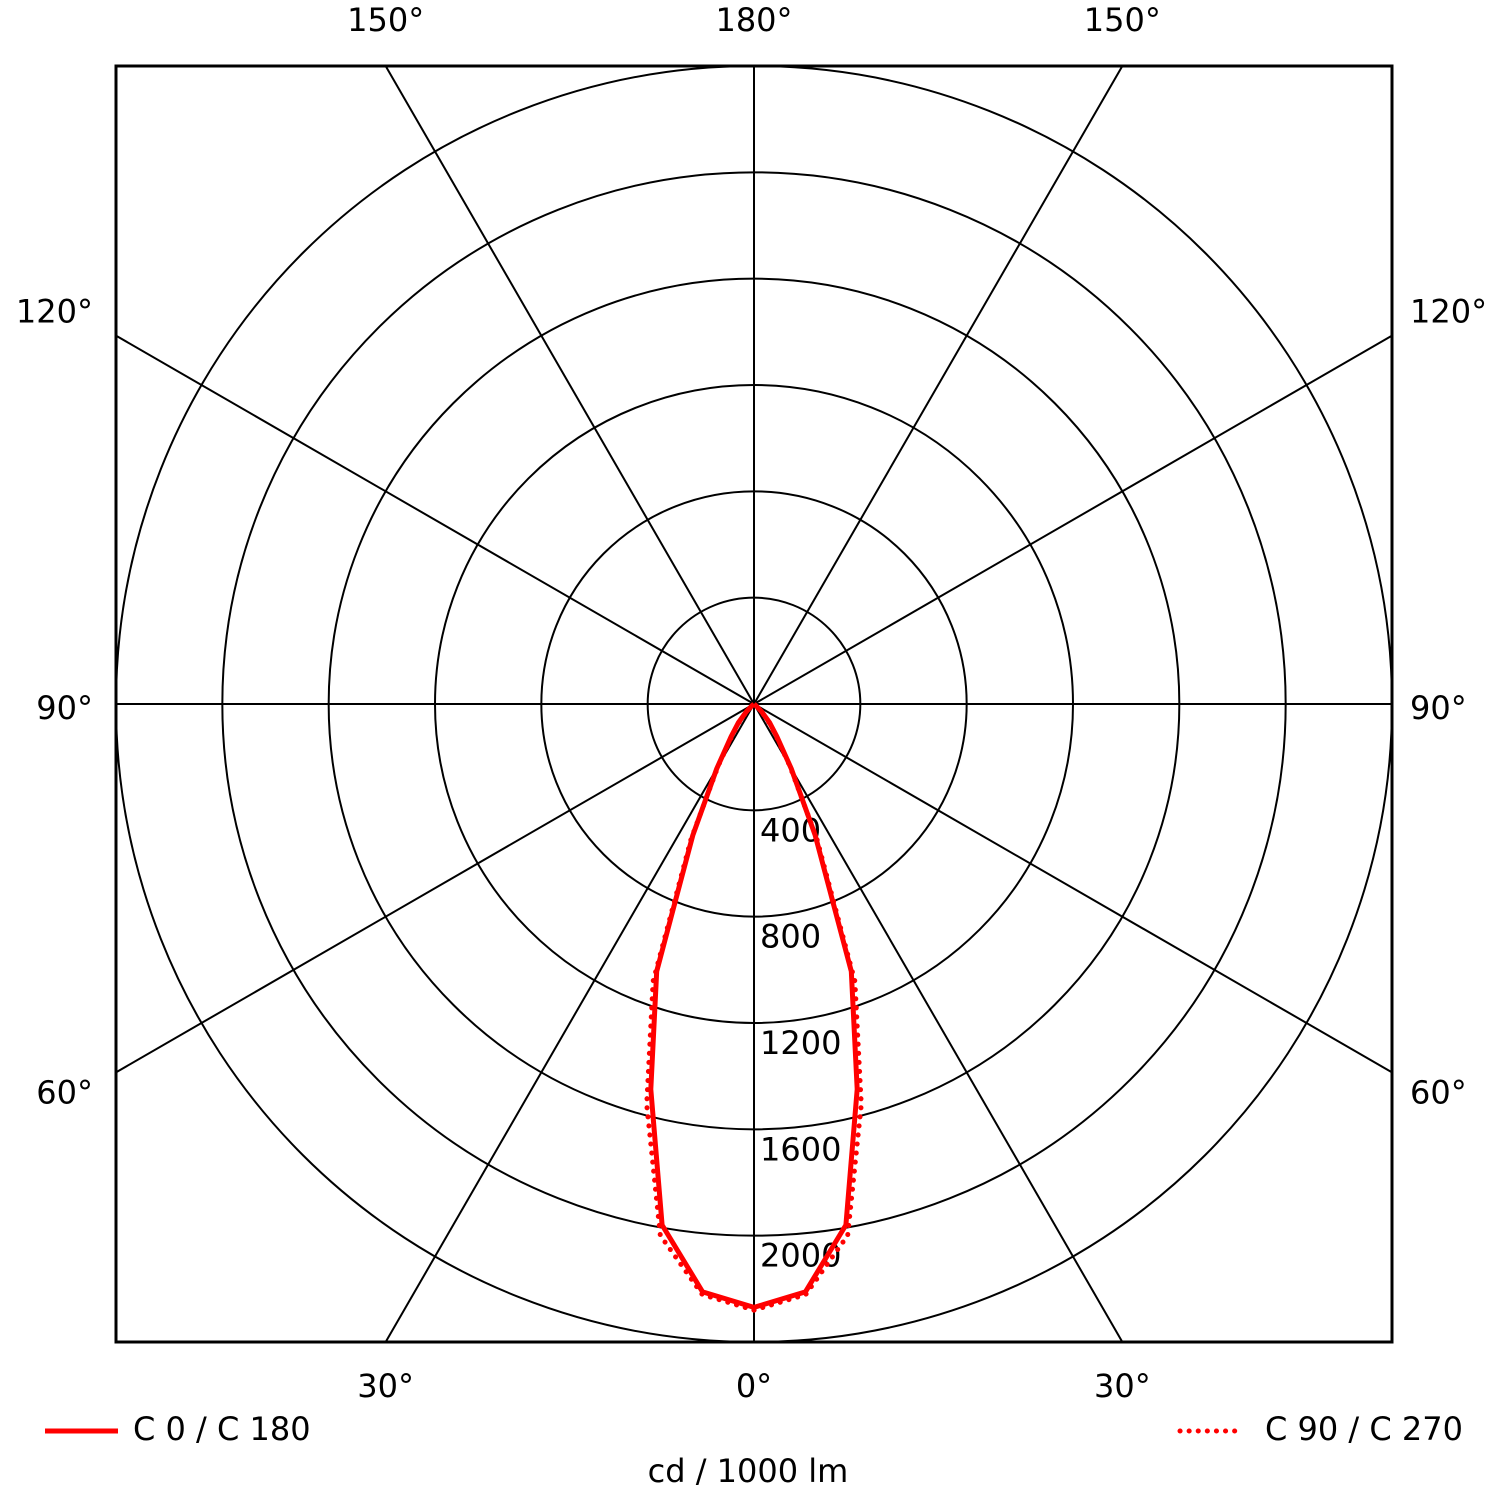 The image size is (1500, 1500). Describe the element at coordinates (1364, 1429) in the screenshot. I see `legend-label: C 90 / C 270` at that location.